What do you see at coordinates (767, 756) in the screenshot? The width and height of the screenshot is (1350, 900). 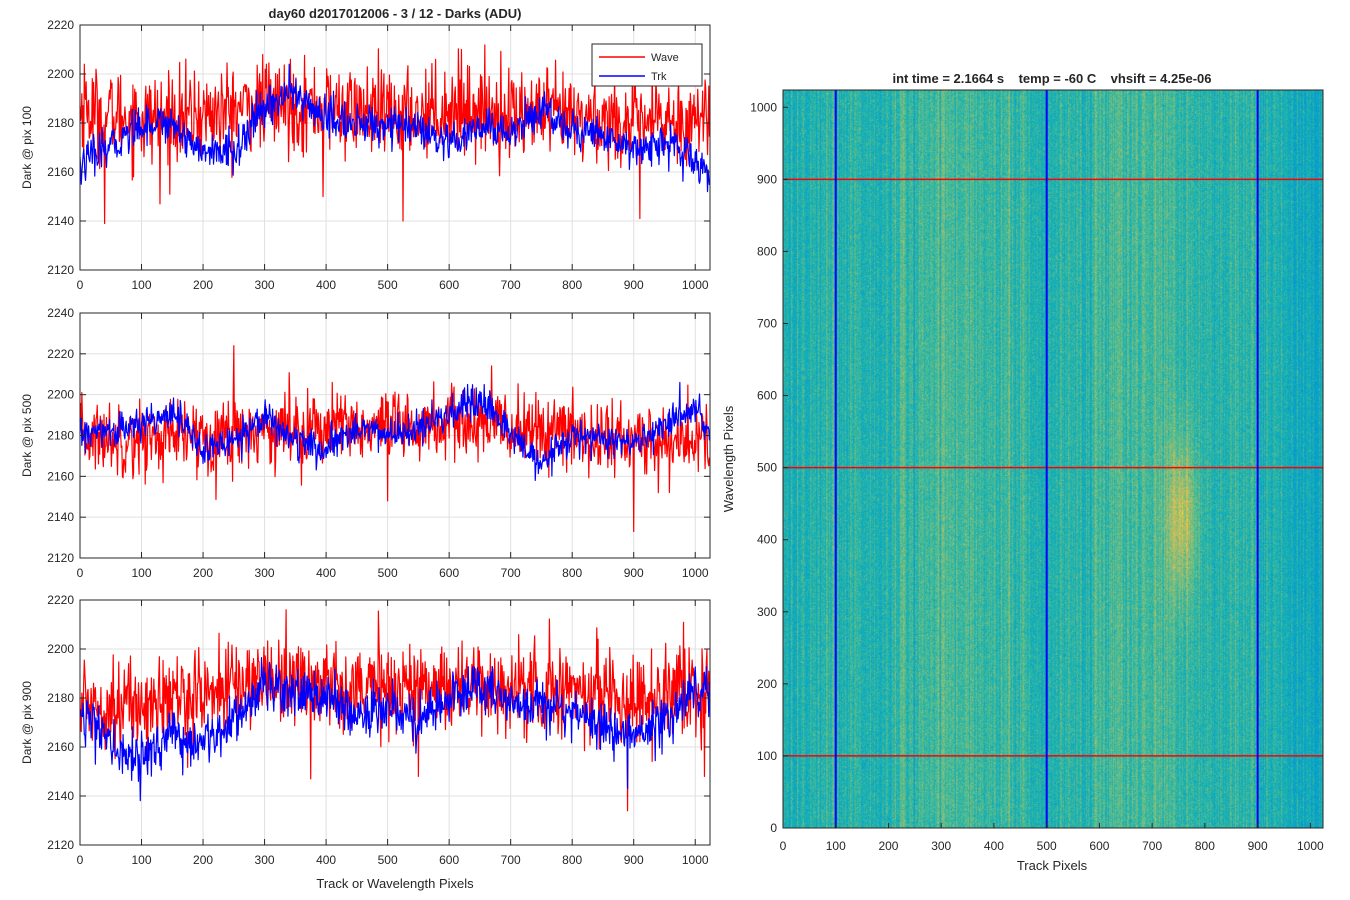 I see `heatmap-y-tick-label: 100` at bounding box center [767, 756].